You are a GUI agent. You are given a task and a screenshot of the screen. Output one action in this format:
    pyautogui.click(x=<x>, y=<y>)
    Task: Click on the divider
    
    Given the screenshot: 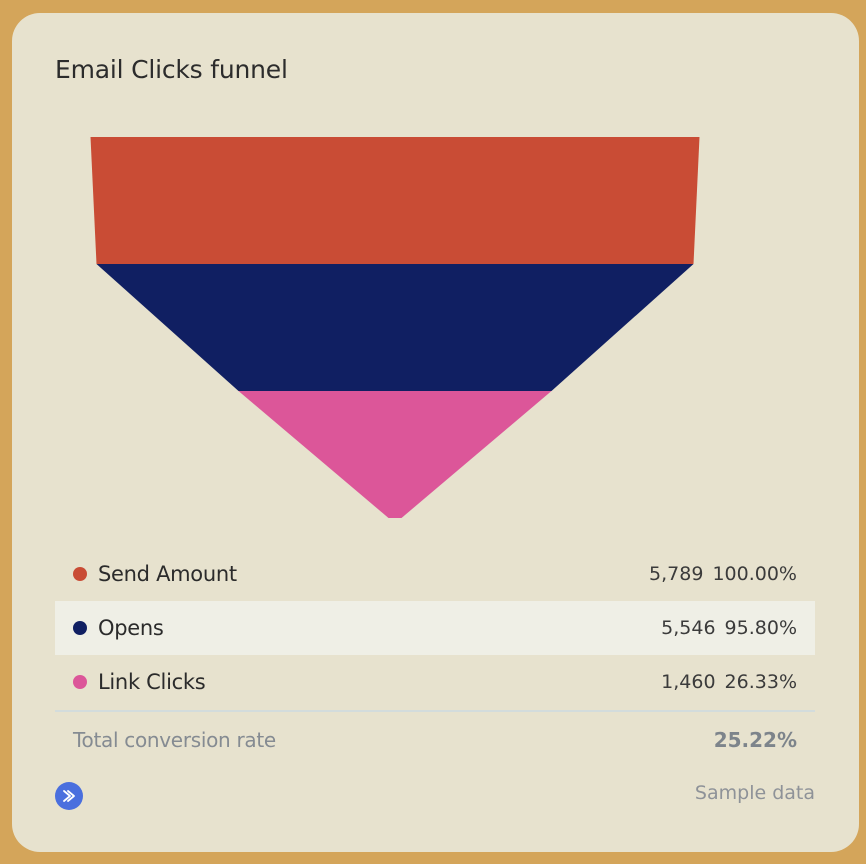 What is the action you would take?
    pyautogui.click(x=435, y=711)
    